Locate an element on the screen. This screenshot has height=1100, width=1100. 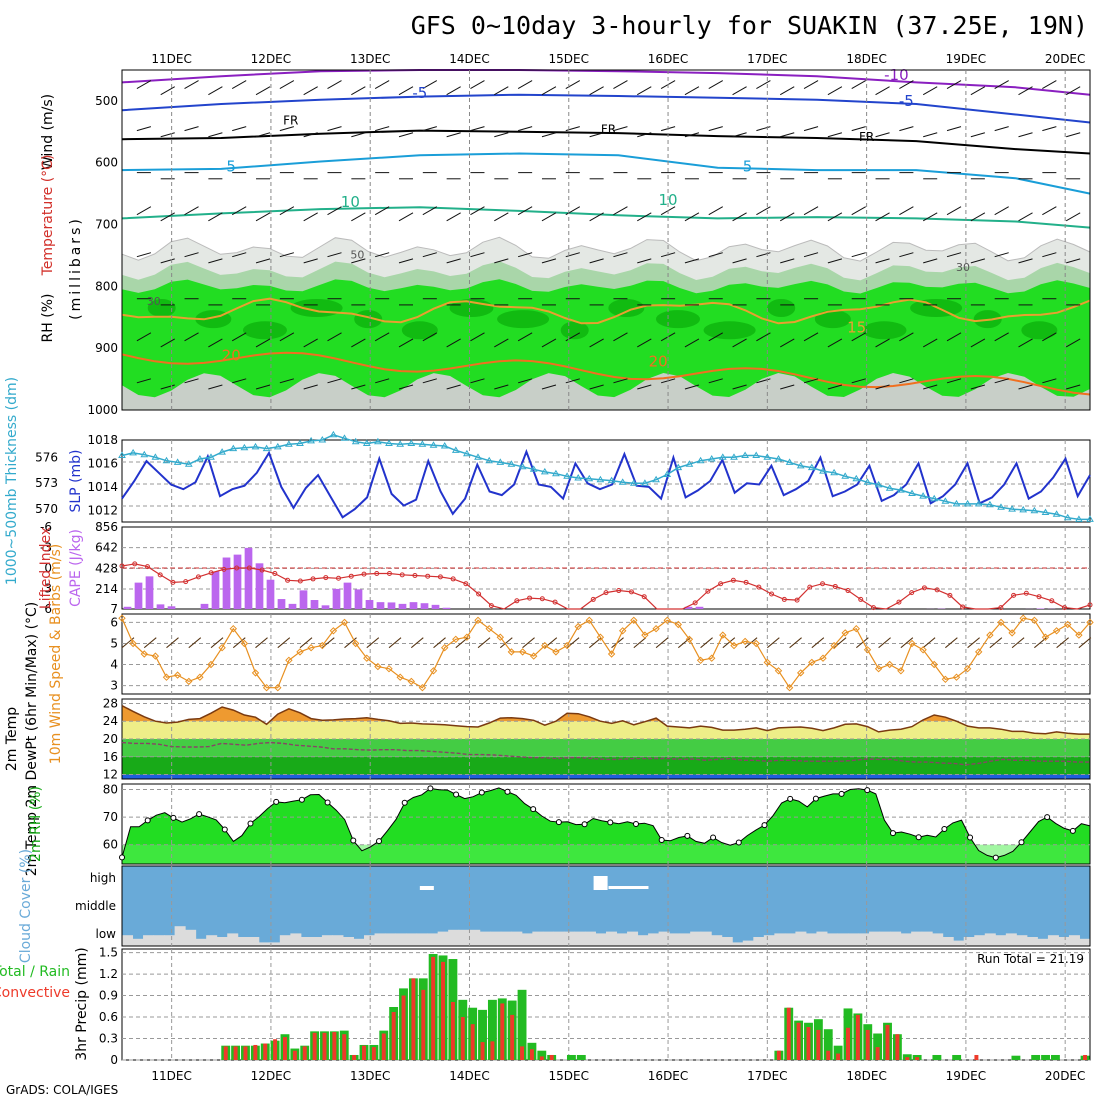
contour-label-freezing: FR is located at coordinates (866, 137).